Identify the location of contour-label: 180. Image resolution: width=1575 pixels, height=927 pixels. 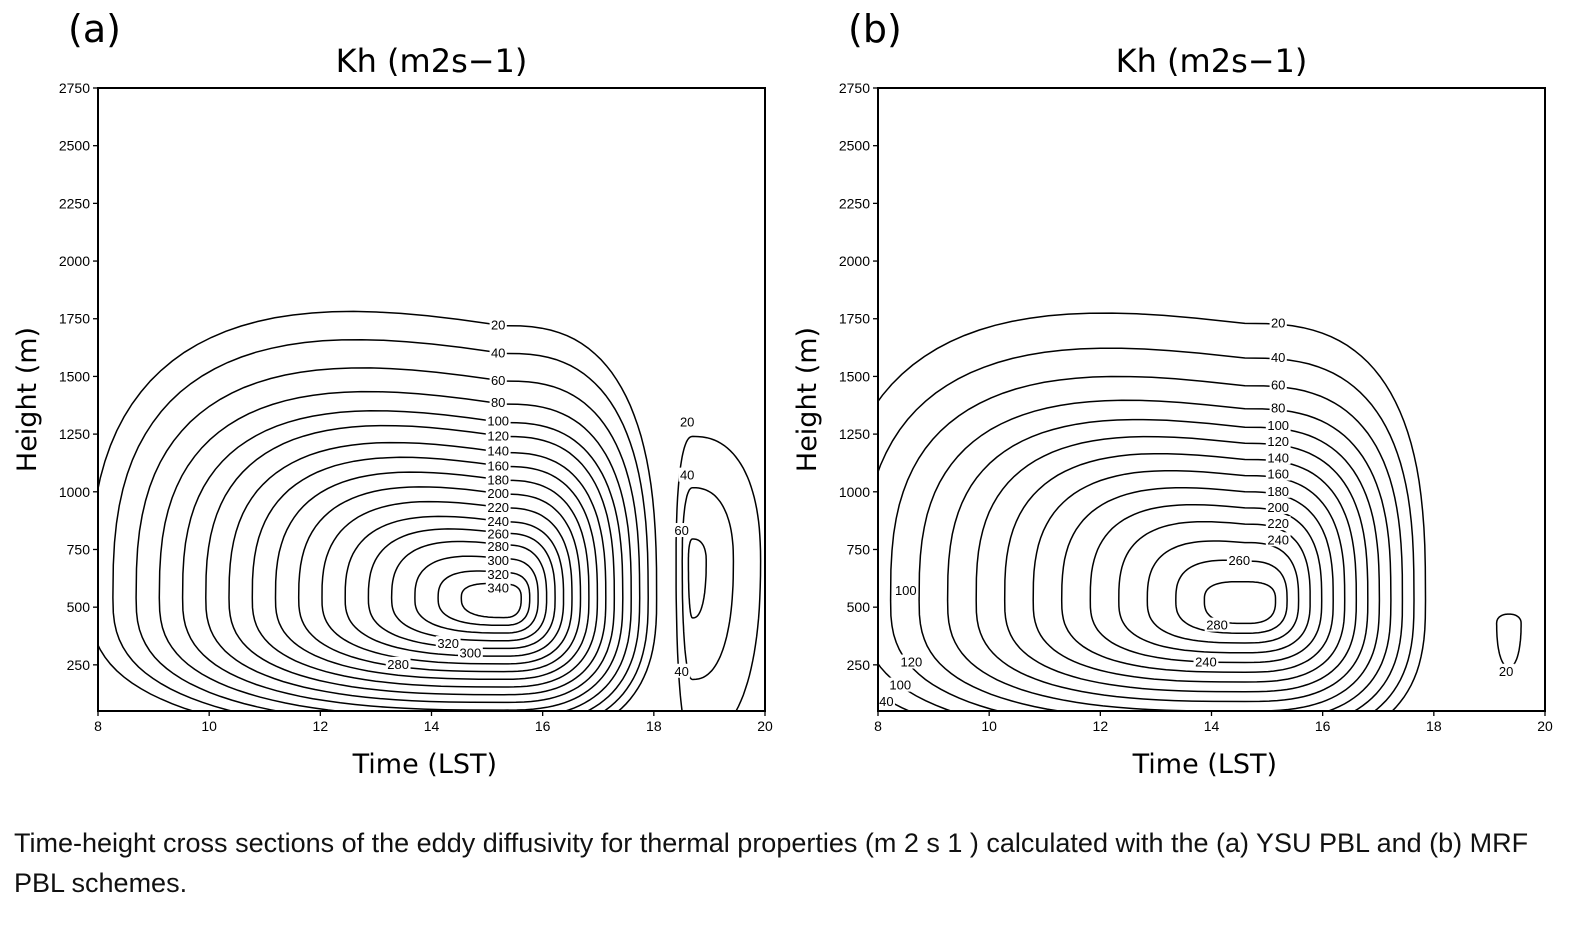
(1278, 491).